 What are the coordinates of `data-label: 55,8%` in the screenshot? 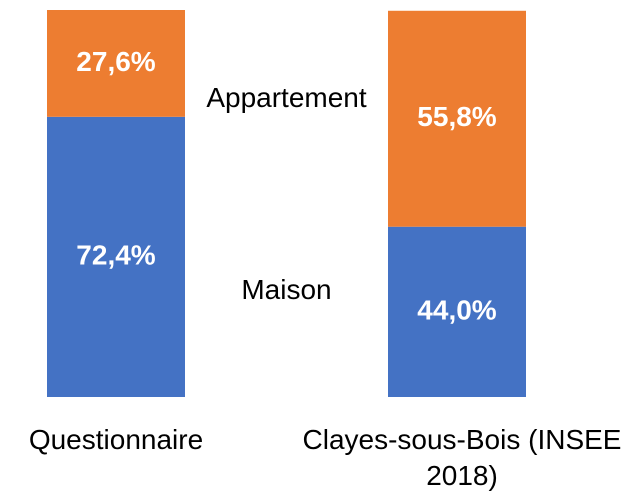 It's located at (456, 116).